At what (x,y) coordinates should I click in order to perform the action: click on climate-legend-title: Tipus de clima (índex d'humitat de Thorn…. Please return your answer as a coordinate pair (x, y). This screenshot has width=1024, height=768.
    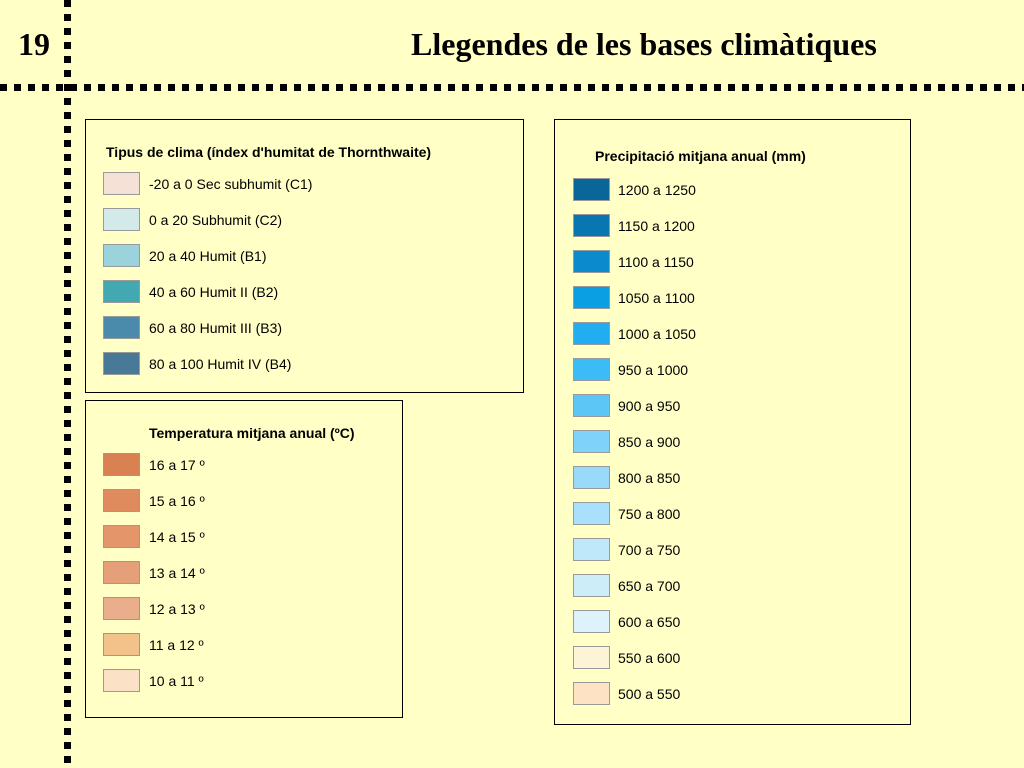
    Looking at the image, I should click on (269, 152).